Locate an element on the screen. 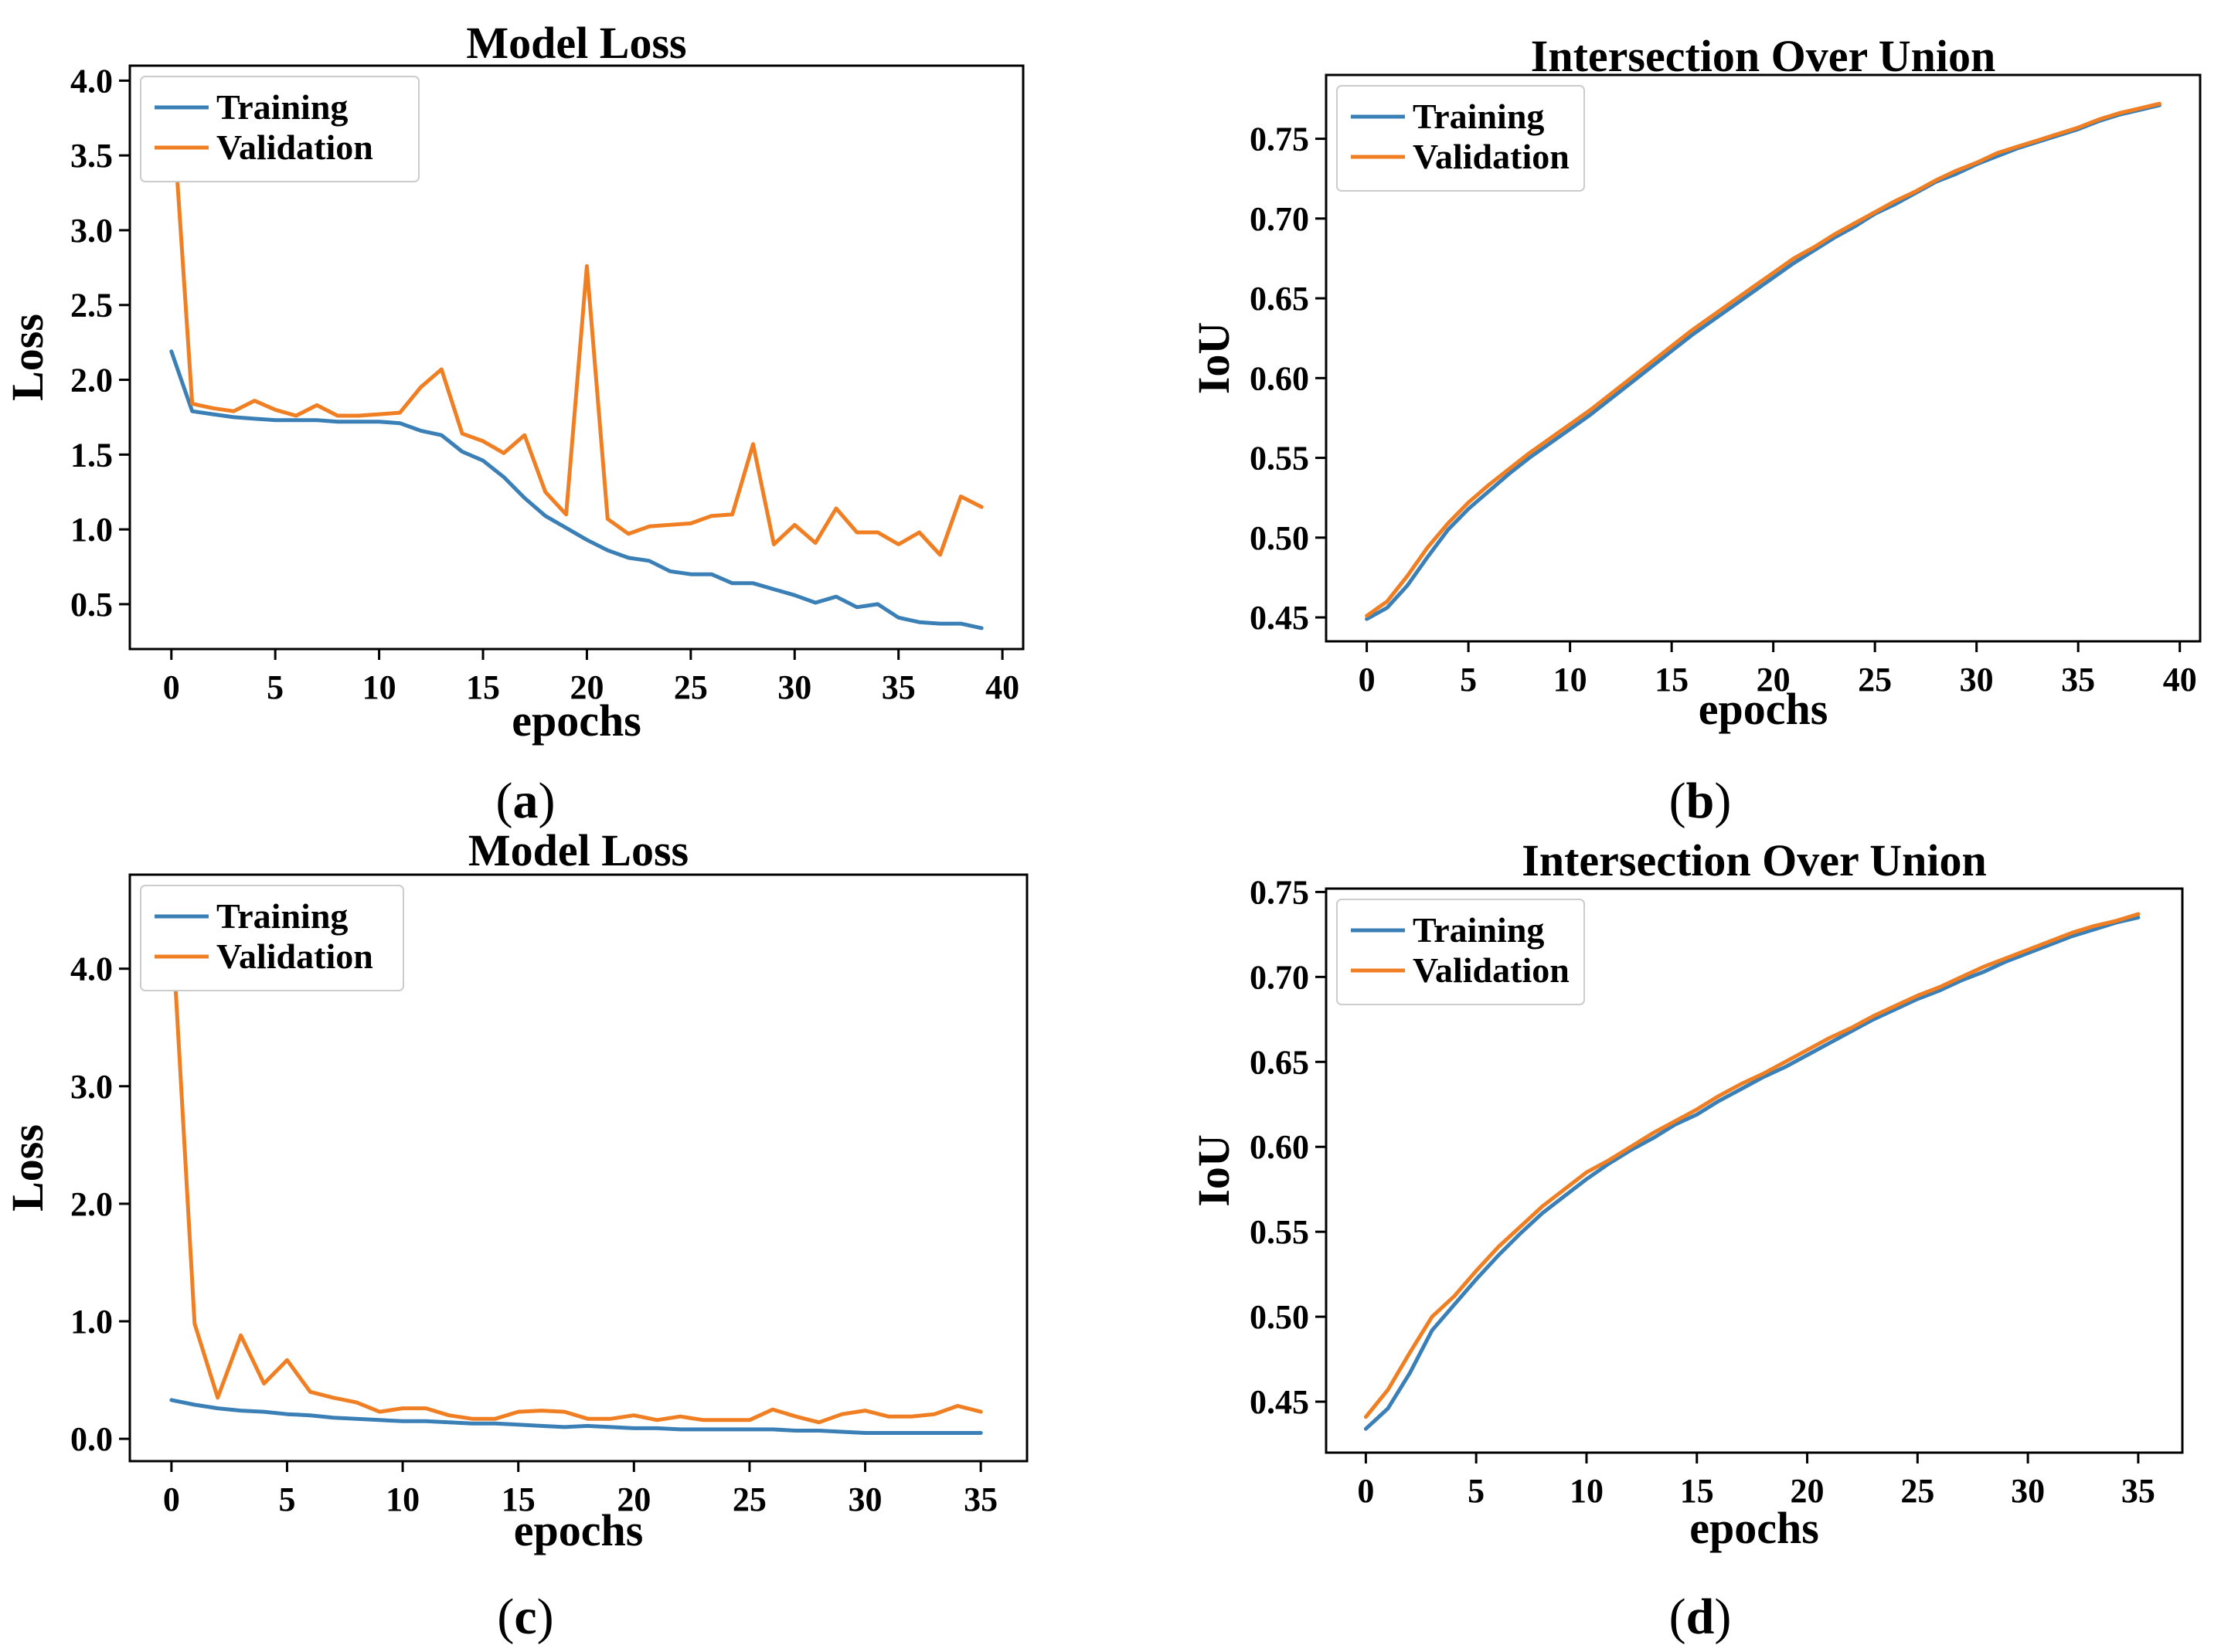 This screenshot has height=1652, width=2221. plot-frame-d is located at coordinates (1754, 1170).